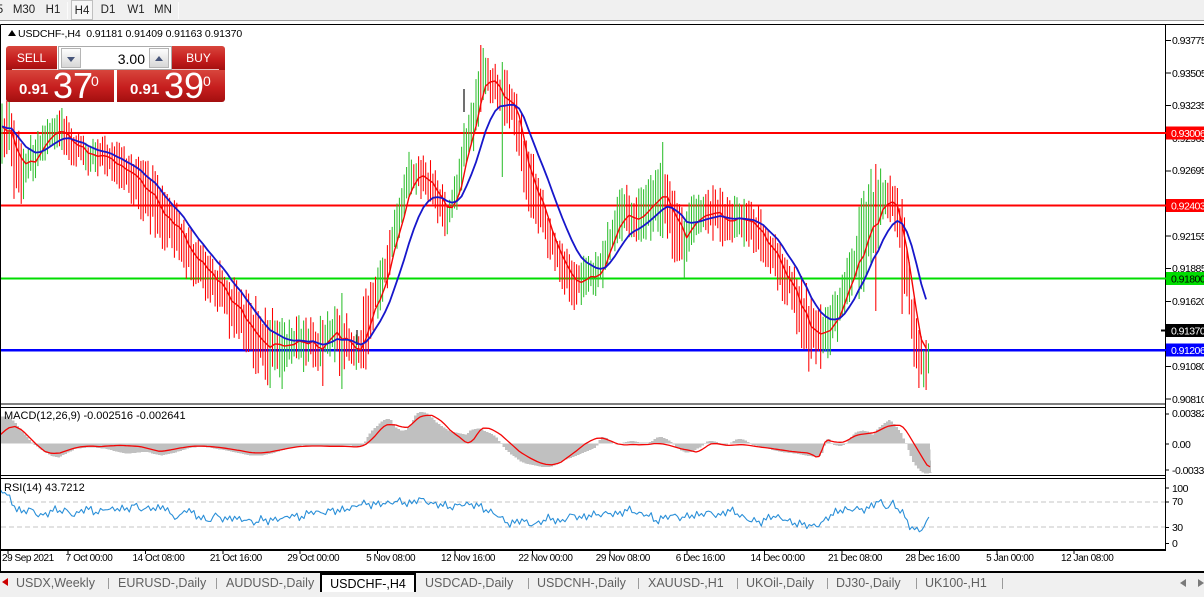  What do you see at coordinates (44, 488) in the screenshot?
I see `svg-text: RSI(14) 43.7212` at bounding box center [44, 488].